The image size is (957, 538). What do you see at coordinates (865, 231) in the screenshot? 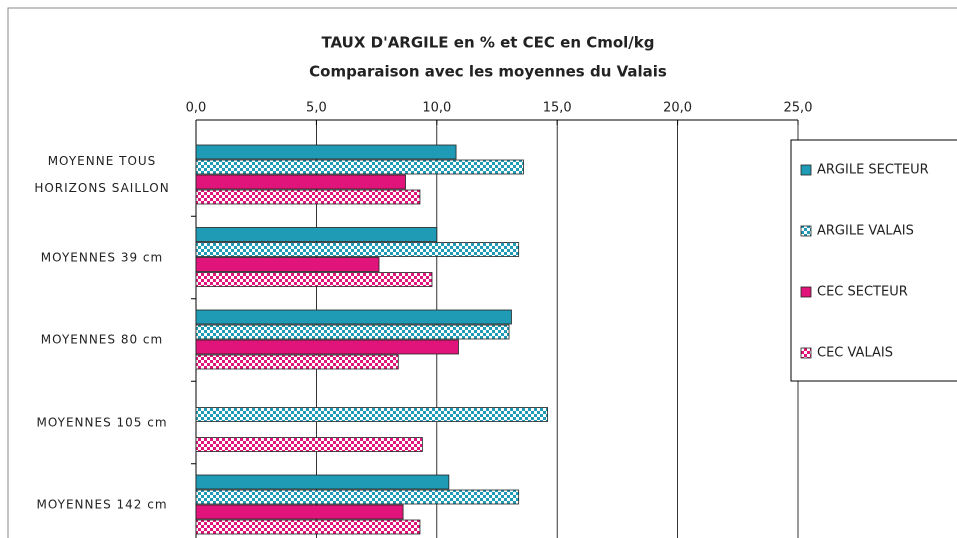
I see `legend-label: ARGILE VALAIS` at bounding box center [865, 231].